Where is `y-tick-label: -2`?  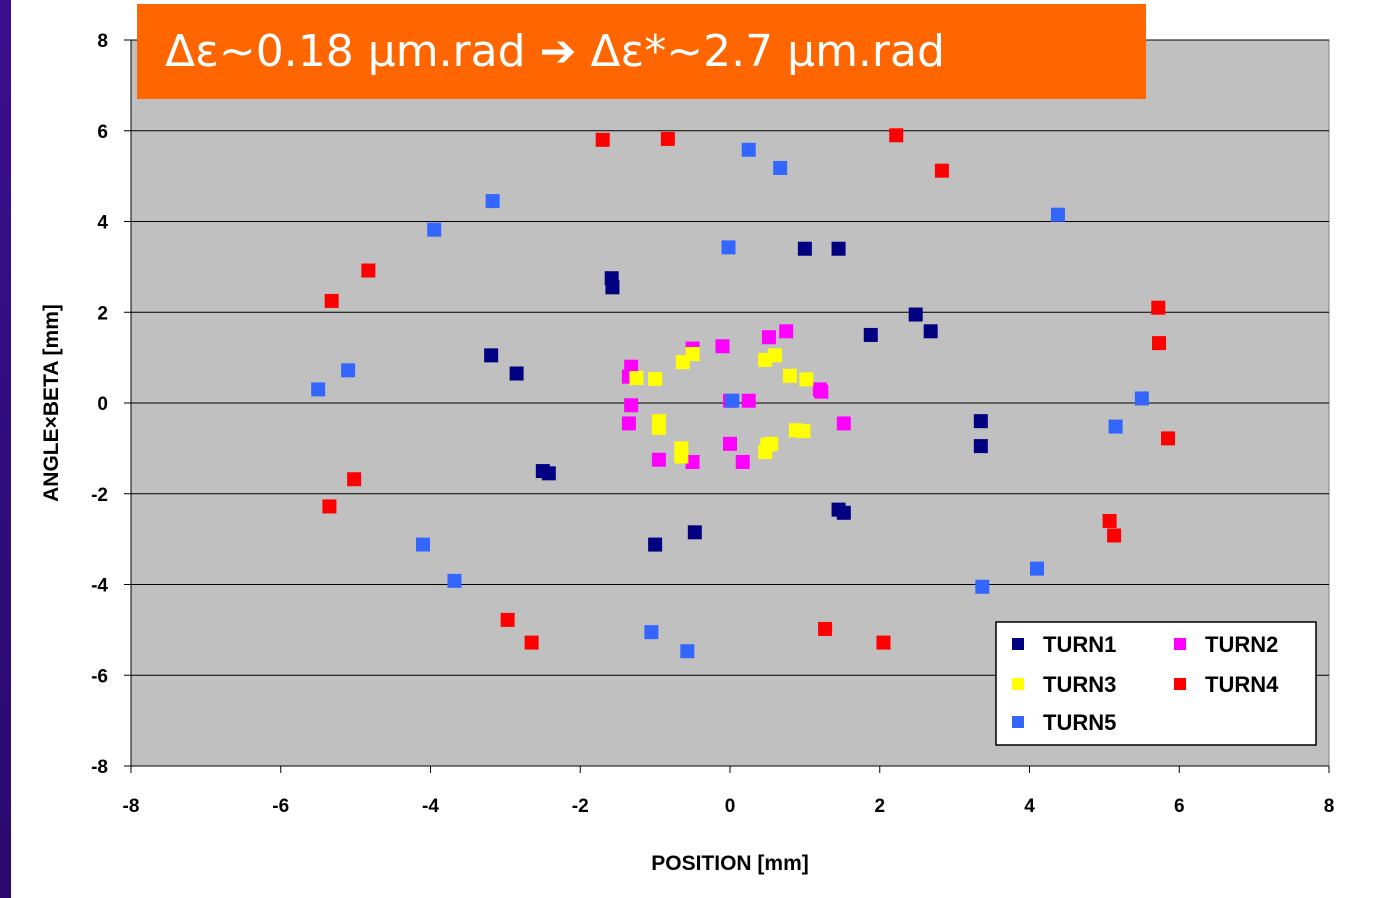
y-tick-label: -2 is located at coordinates (99, 495).